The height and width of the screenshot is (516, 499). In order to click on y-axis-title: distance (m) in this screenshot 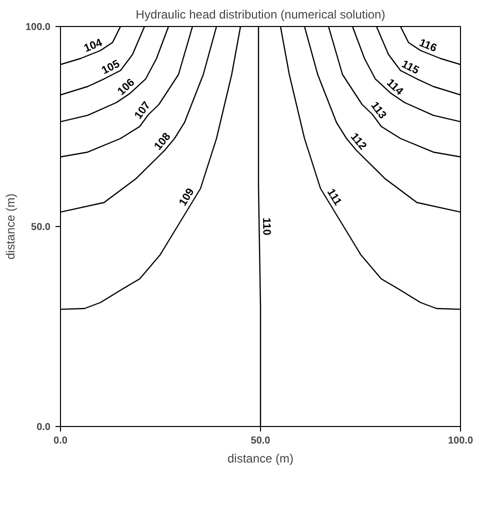, I will do `click(10, 226)`.